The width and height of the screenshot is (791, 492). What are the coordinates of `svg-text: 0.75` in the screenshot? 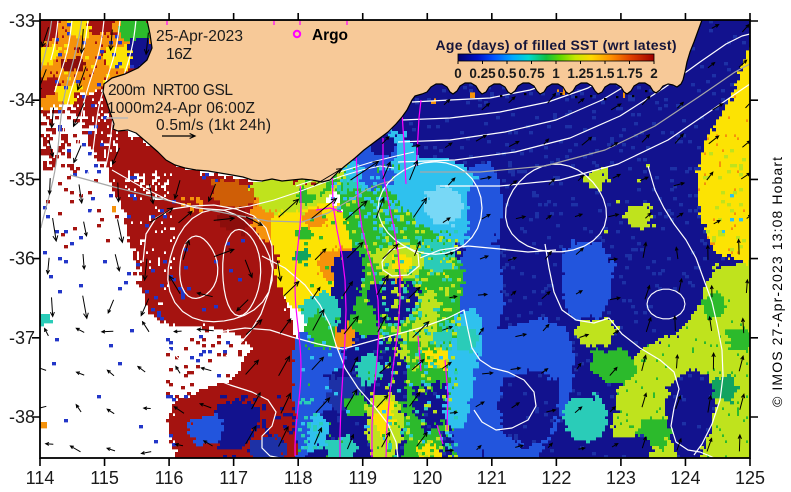 It's located at (531, 73).